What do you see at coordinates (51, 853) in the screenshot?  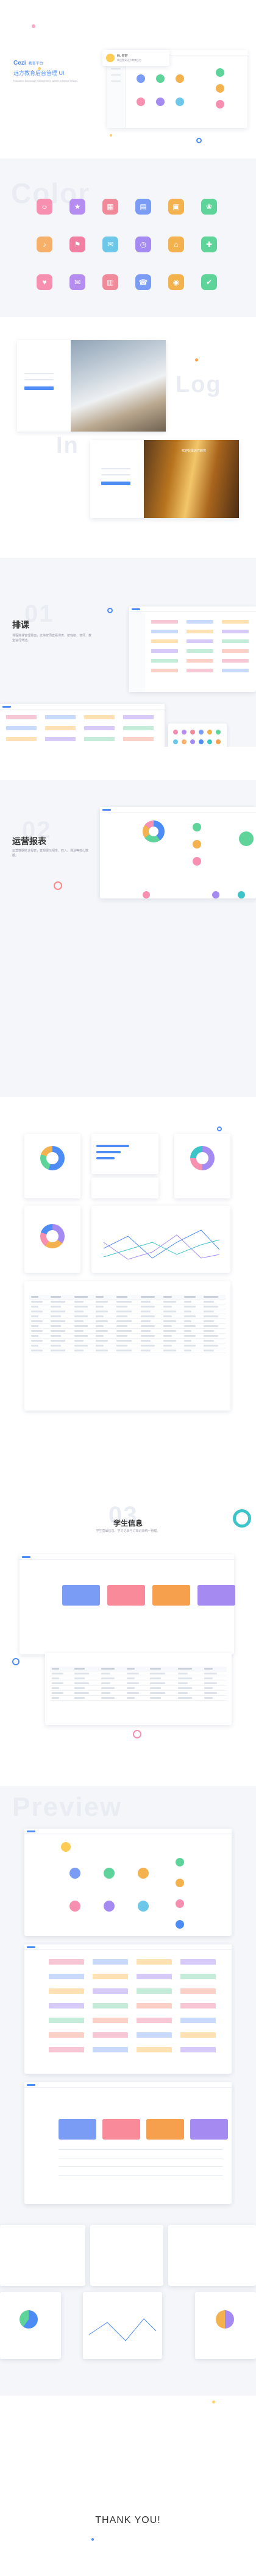 I see `report-desc: 运营数据统计报表，直观展示招生、收入、课消等核心数据。` at bounding box center [51, 853].